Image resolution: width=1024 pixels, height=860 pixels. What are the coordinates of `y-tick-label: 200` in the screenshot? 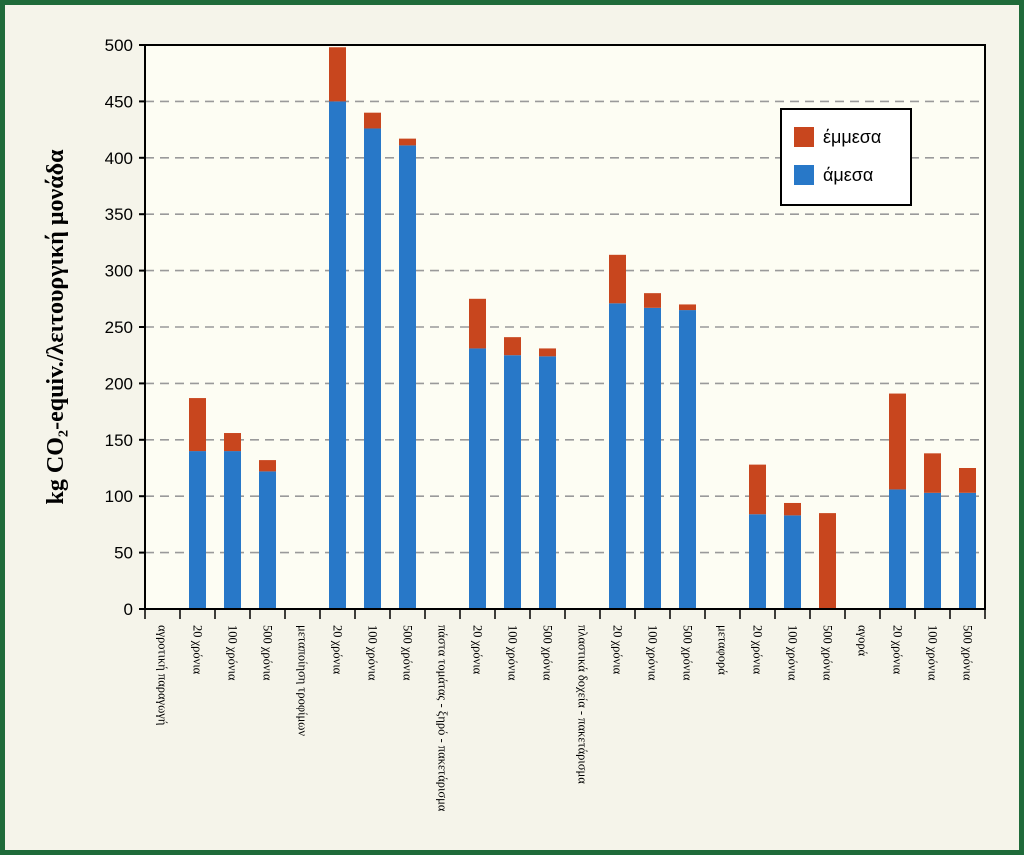 It's located at (119, 383).